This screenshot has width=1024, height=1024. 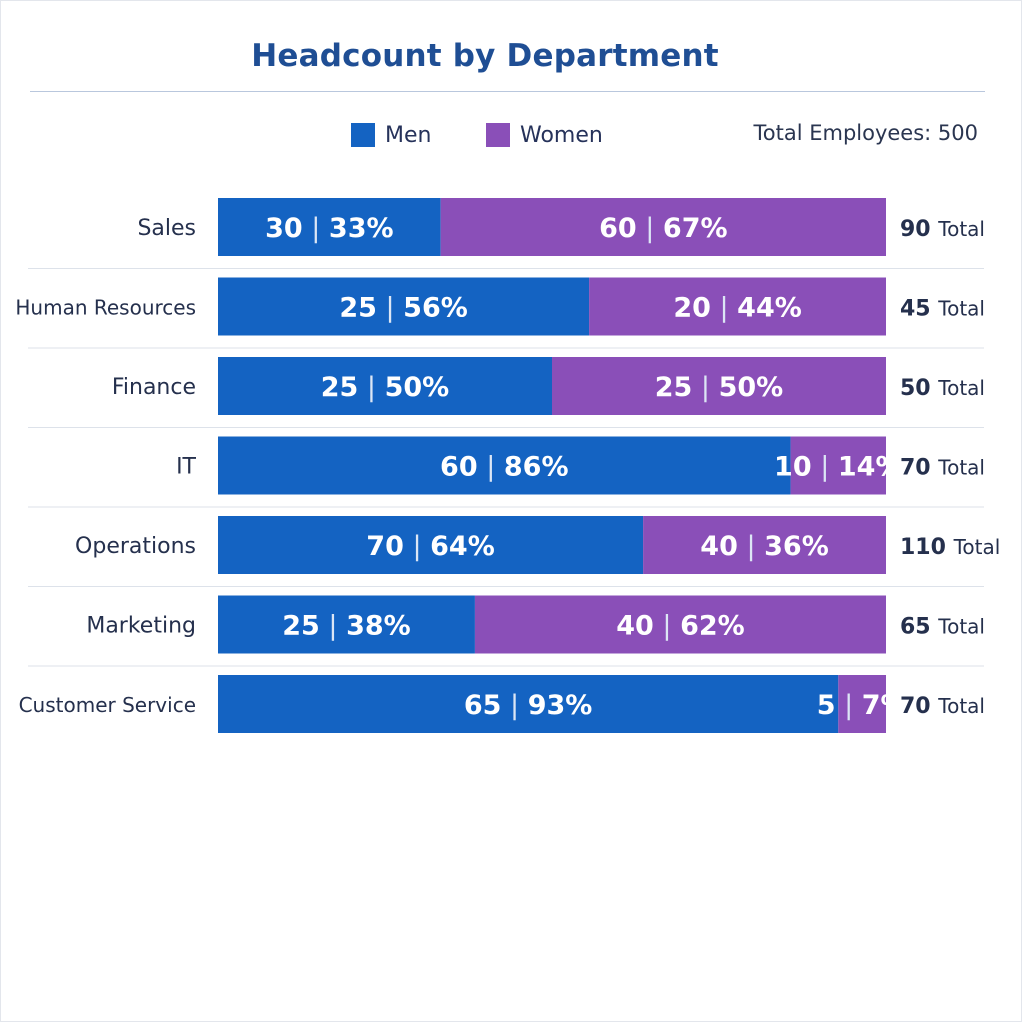 What do you see at coordinates (866, 133) in the screenshot?
I see `total-employees-label: Total Employees: 500` at bounding box center [866, 133].